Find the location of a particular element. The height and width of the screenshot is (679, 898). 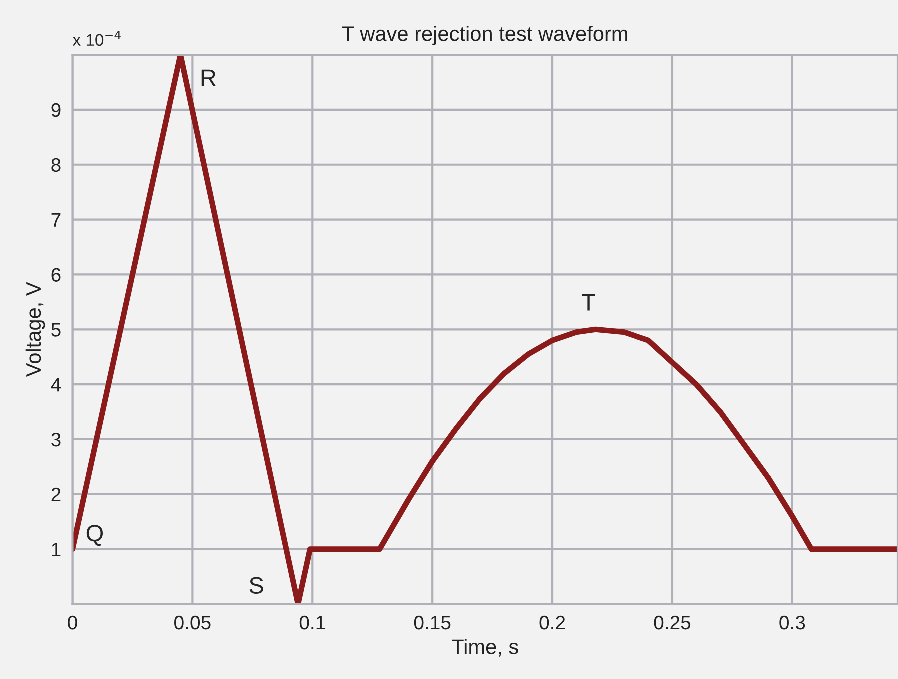

y-tick-label: 6 is located at coordinates (56, 275).